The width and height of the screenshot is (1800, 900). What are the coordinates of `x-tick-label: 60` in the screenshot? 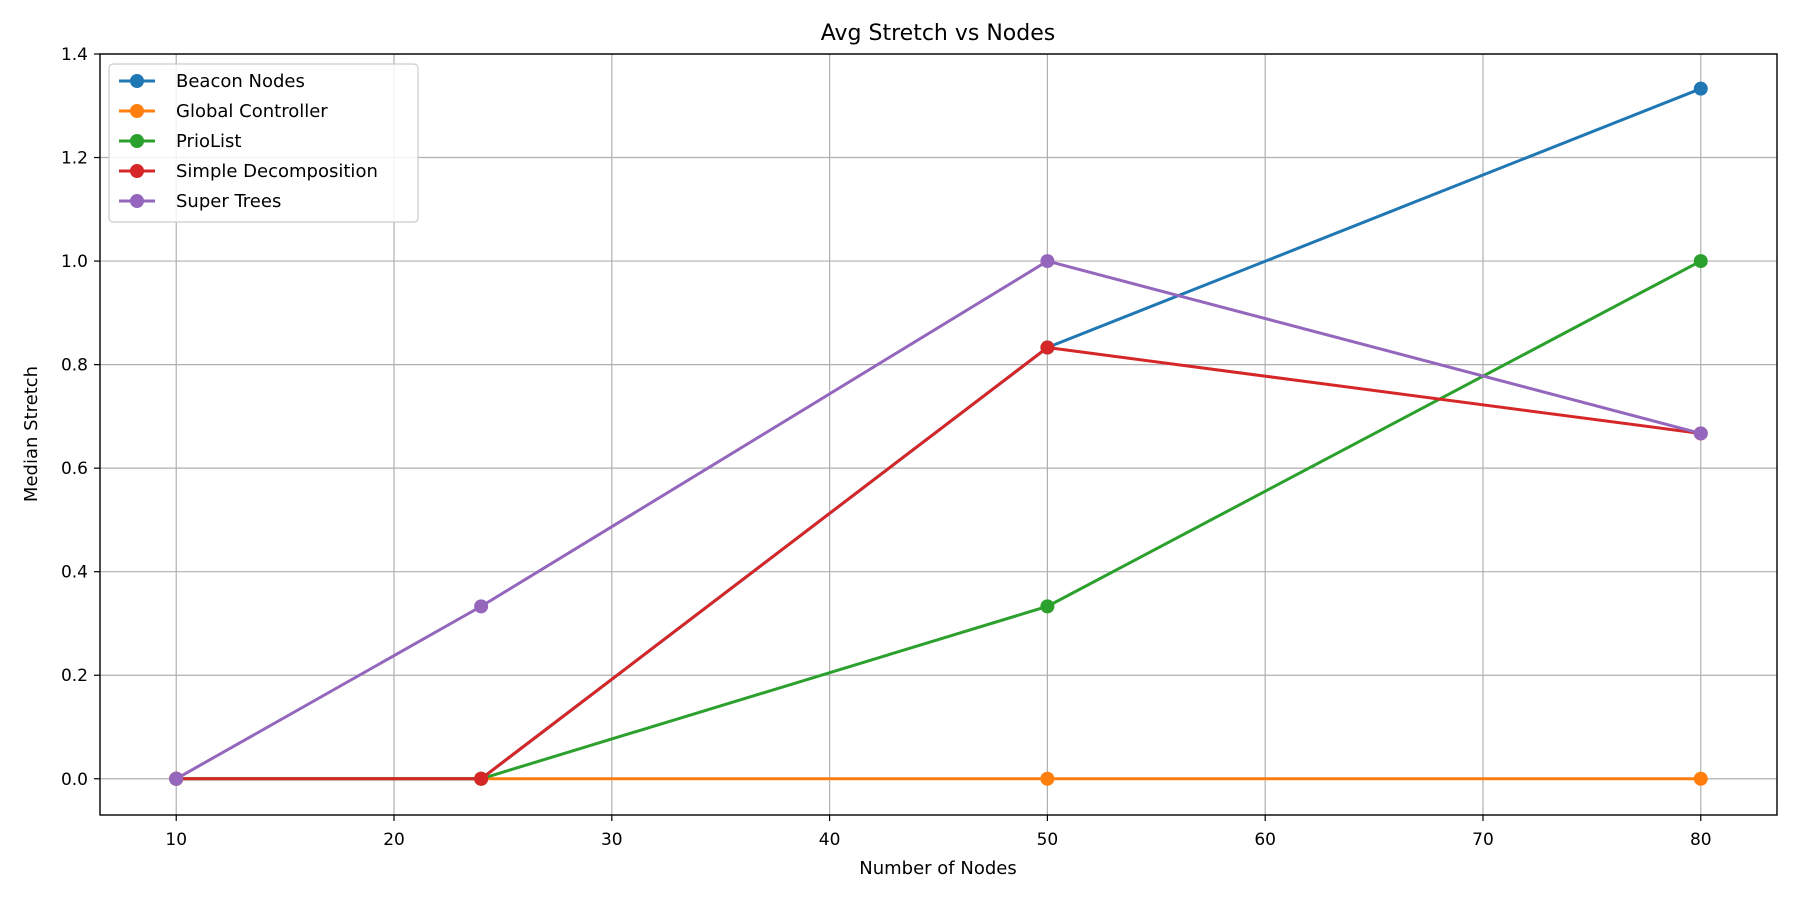 It's located at (1265, 840).